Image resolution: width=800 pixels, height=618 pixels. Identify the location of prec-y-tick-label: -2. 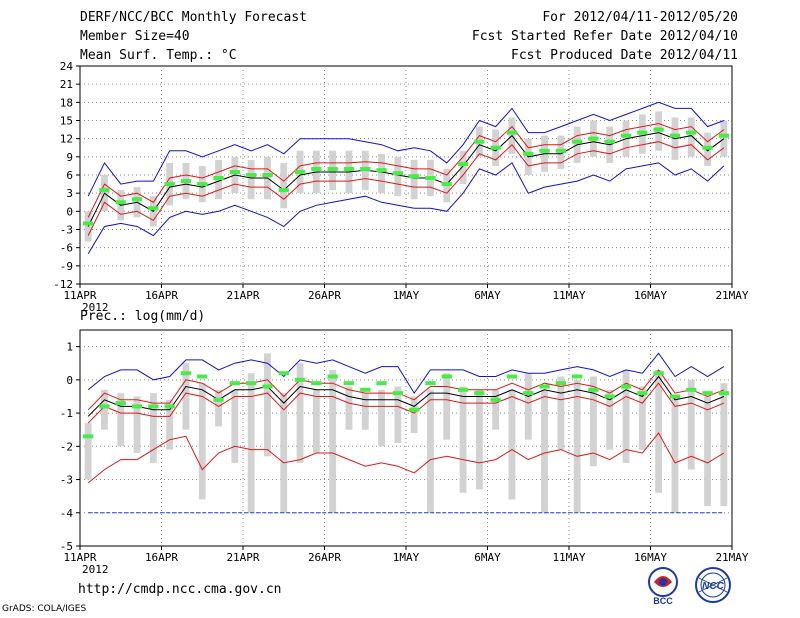
(66, 446).